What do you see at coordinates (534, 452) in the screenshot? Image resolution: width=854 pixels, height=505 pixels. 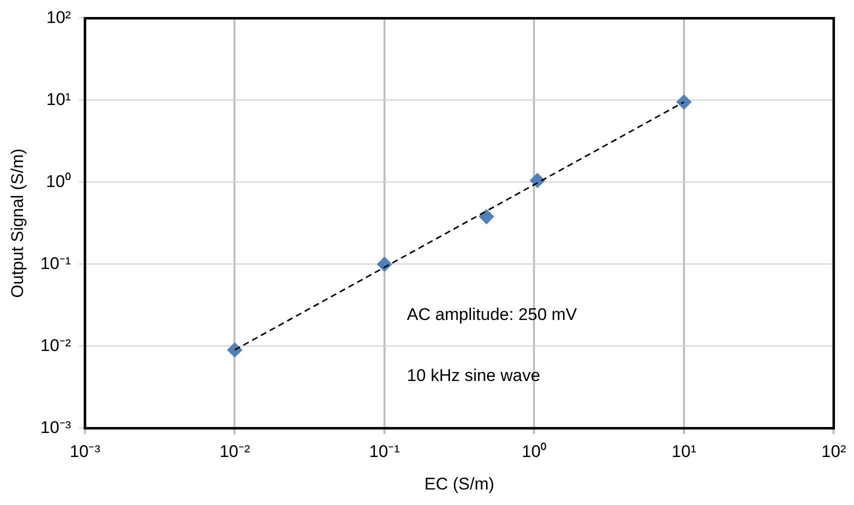 I see `x-tick-label: 10⁰` at bounding box center [534, 452].